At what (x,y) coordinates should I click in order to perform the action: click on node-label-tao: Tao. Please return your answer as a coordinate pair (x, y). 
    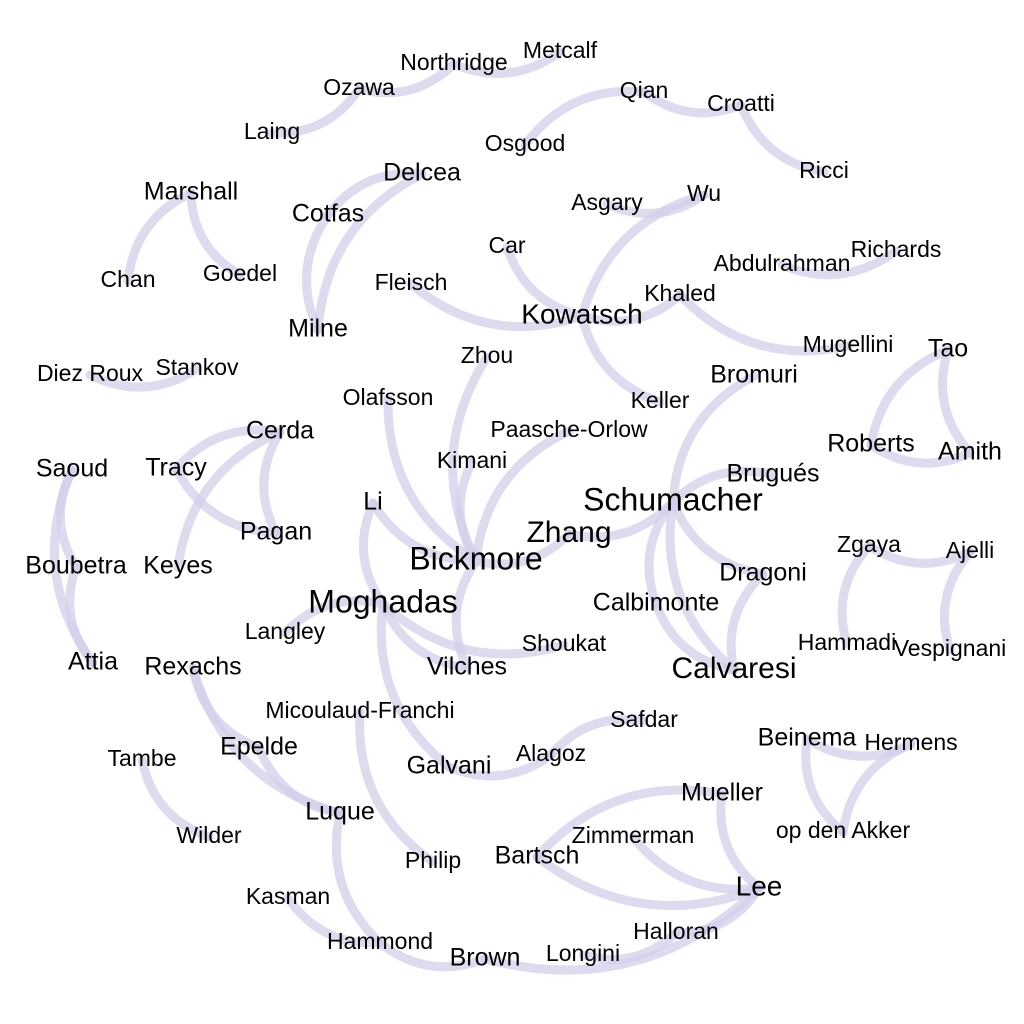
    Looking at the image, I should click on (948, 349).